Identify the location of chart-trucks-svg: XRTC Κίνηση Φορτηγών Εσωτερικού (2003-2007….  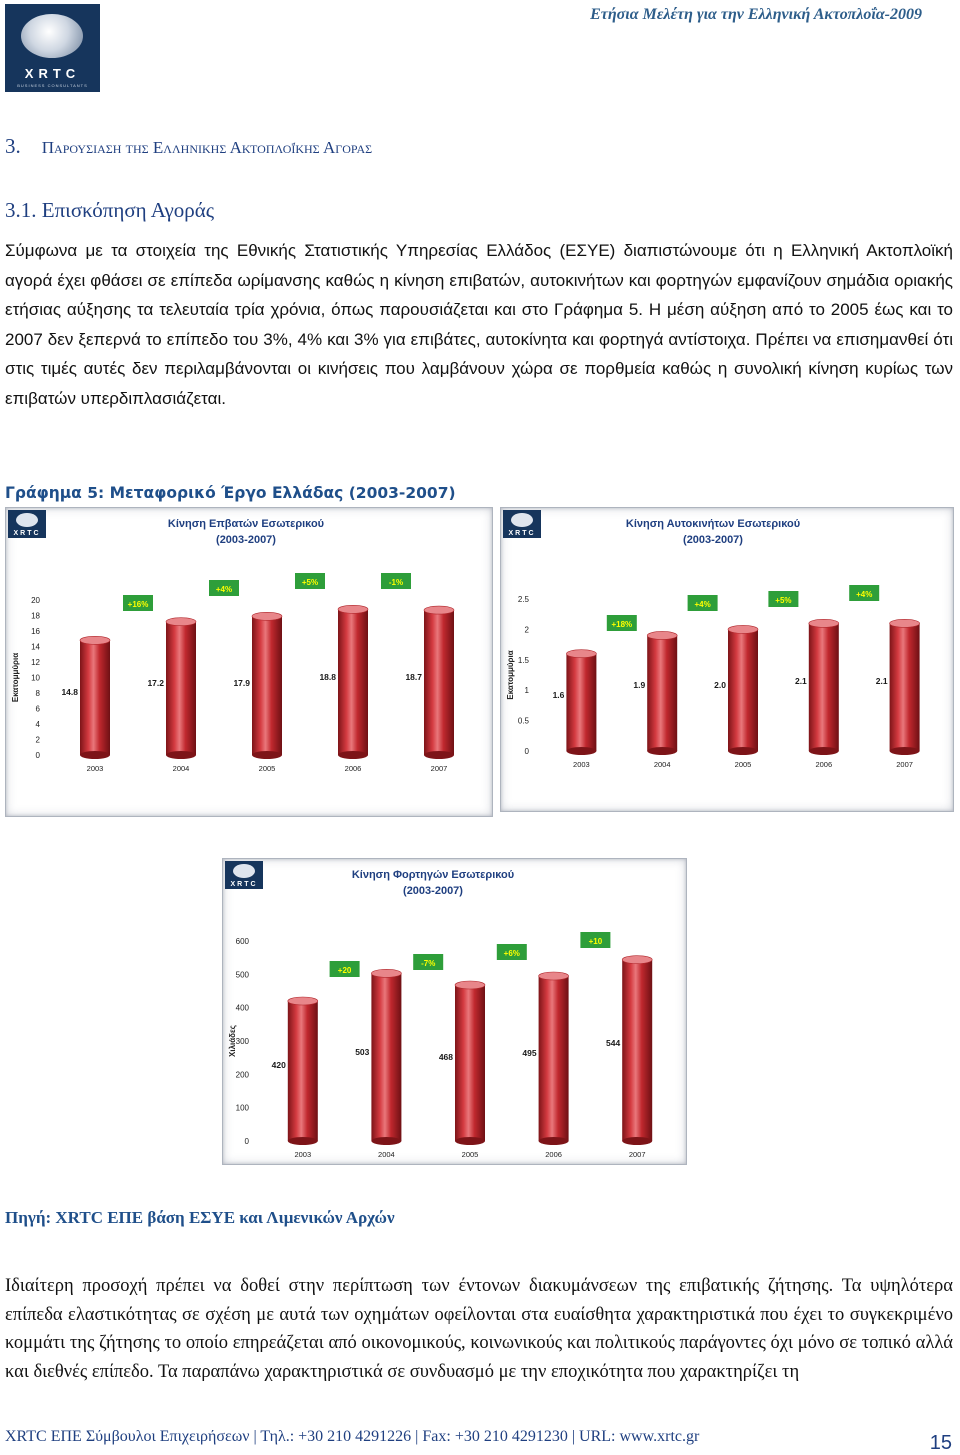
(439, 1010).